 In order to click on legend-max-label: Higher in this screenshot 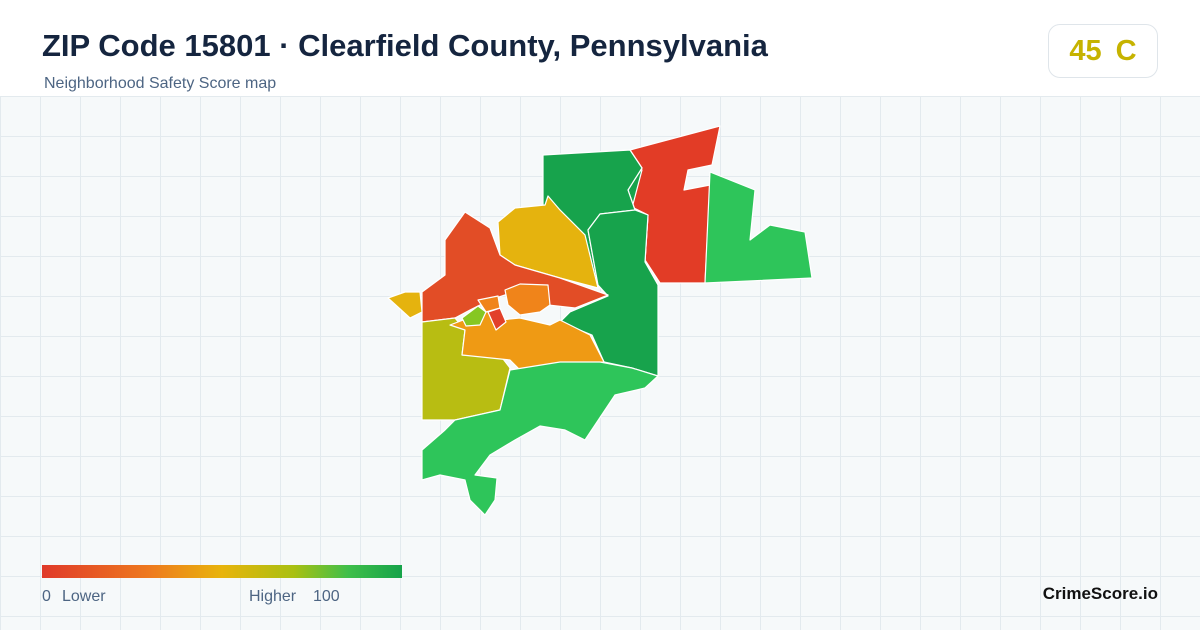, I will do `click(273, 596)`.